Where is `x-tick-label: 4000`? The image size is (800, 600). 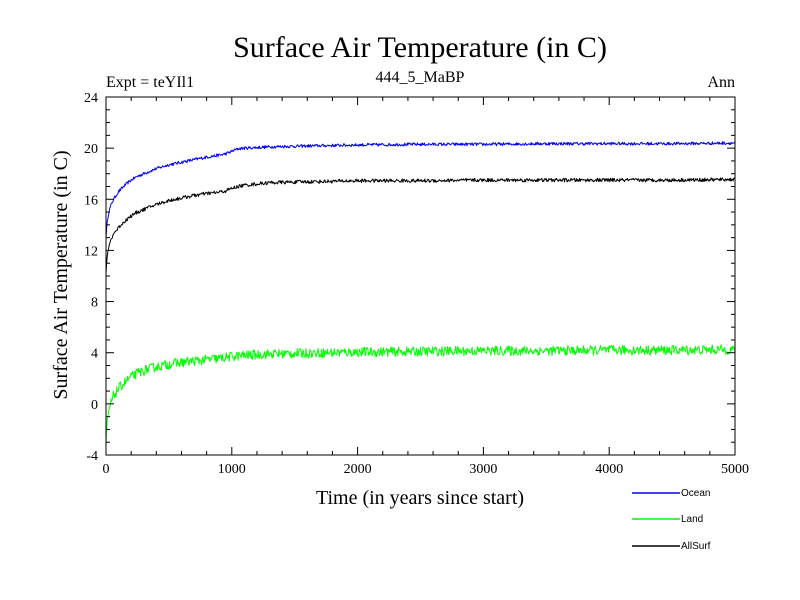 x-tick-label: 4000 is located at coordinates (609, 469).